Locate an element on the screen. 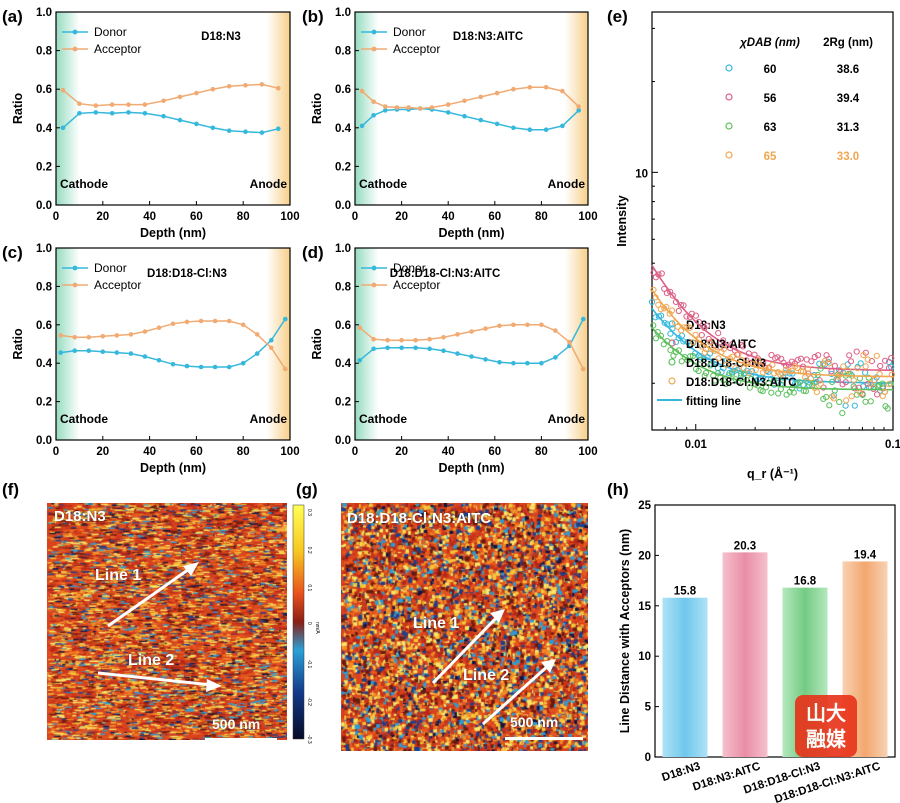  y-axis-label: Line Distance with Acceptors (nm) is located at coordinates (625, 631).